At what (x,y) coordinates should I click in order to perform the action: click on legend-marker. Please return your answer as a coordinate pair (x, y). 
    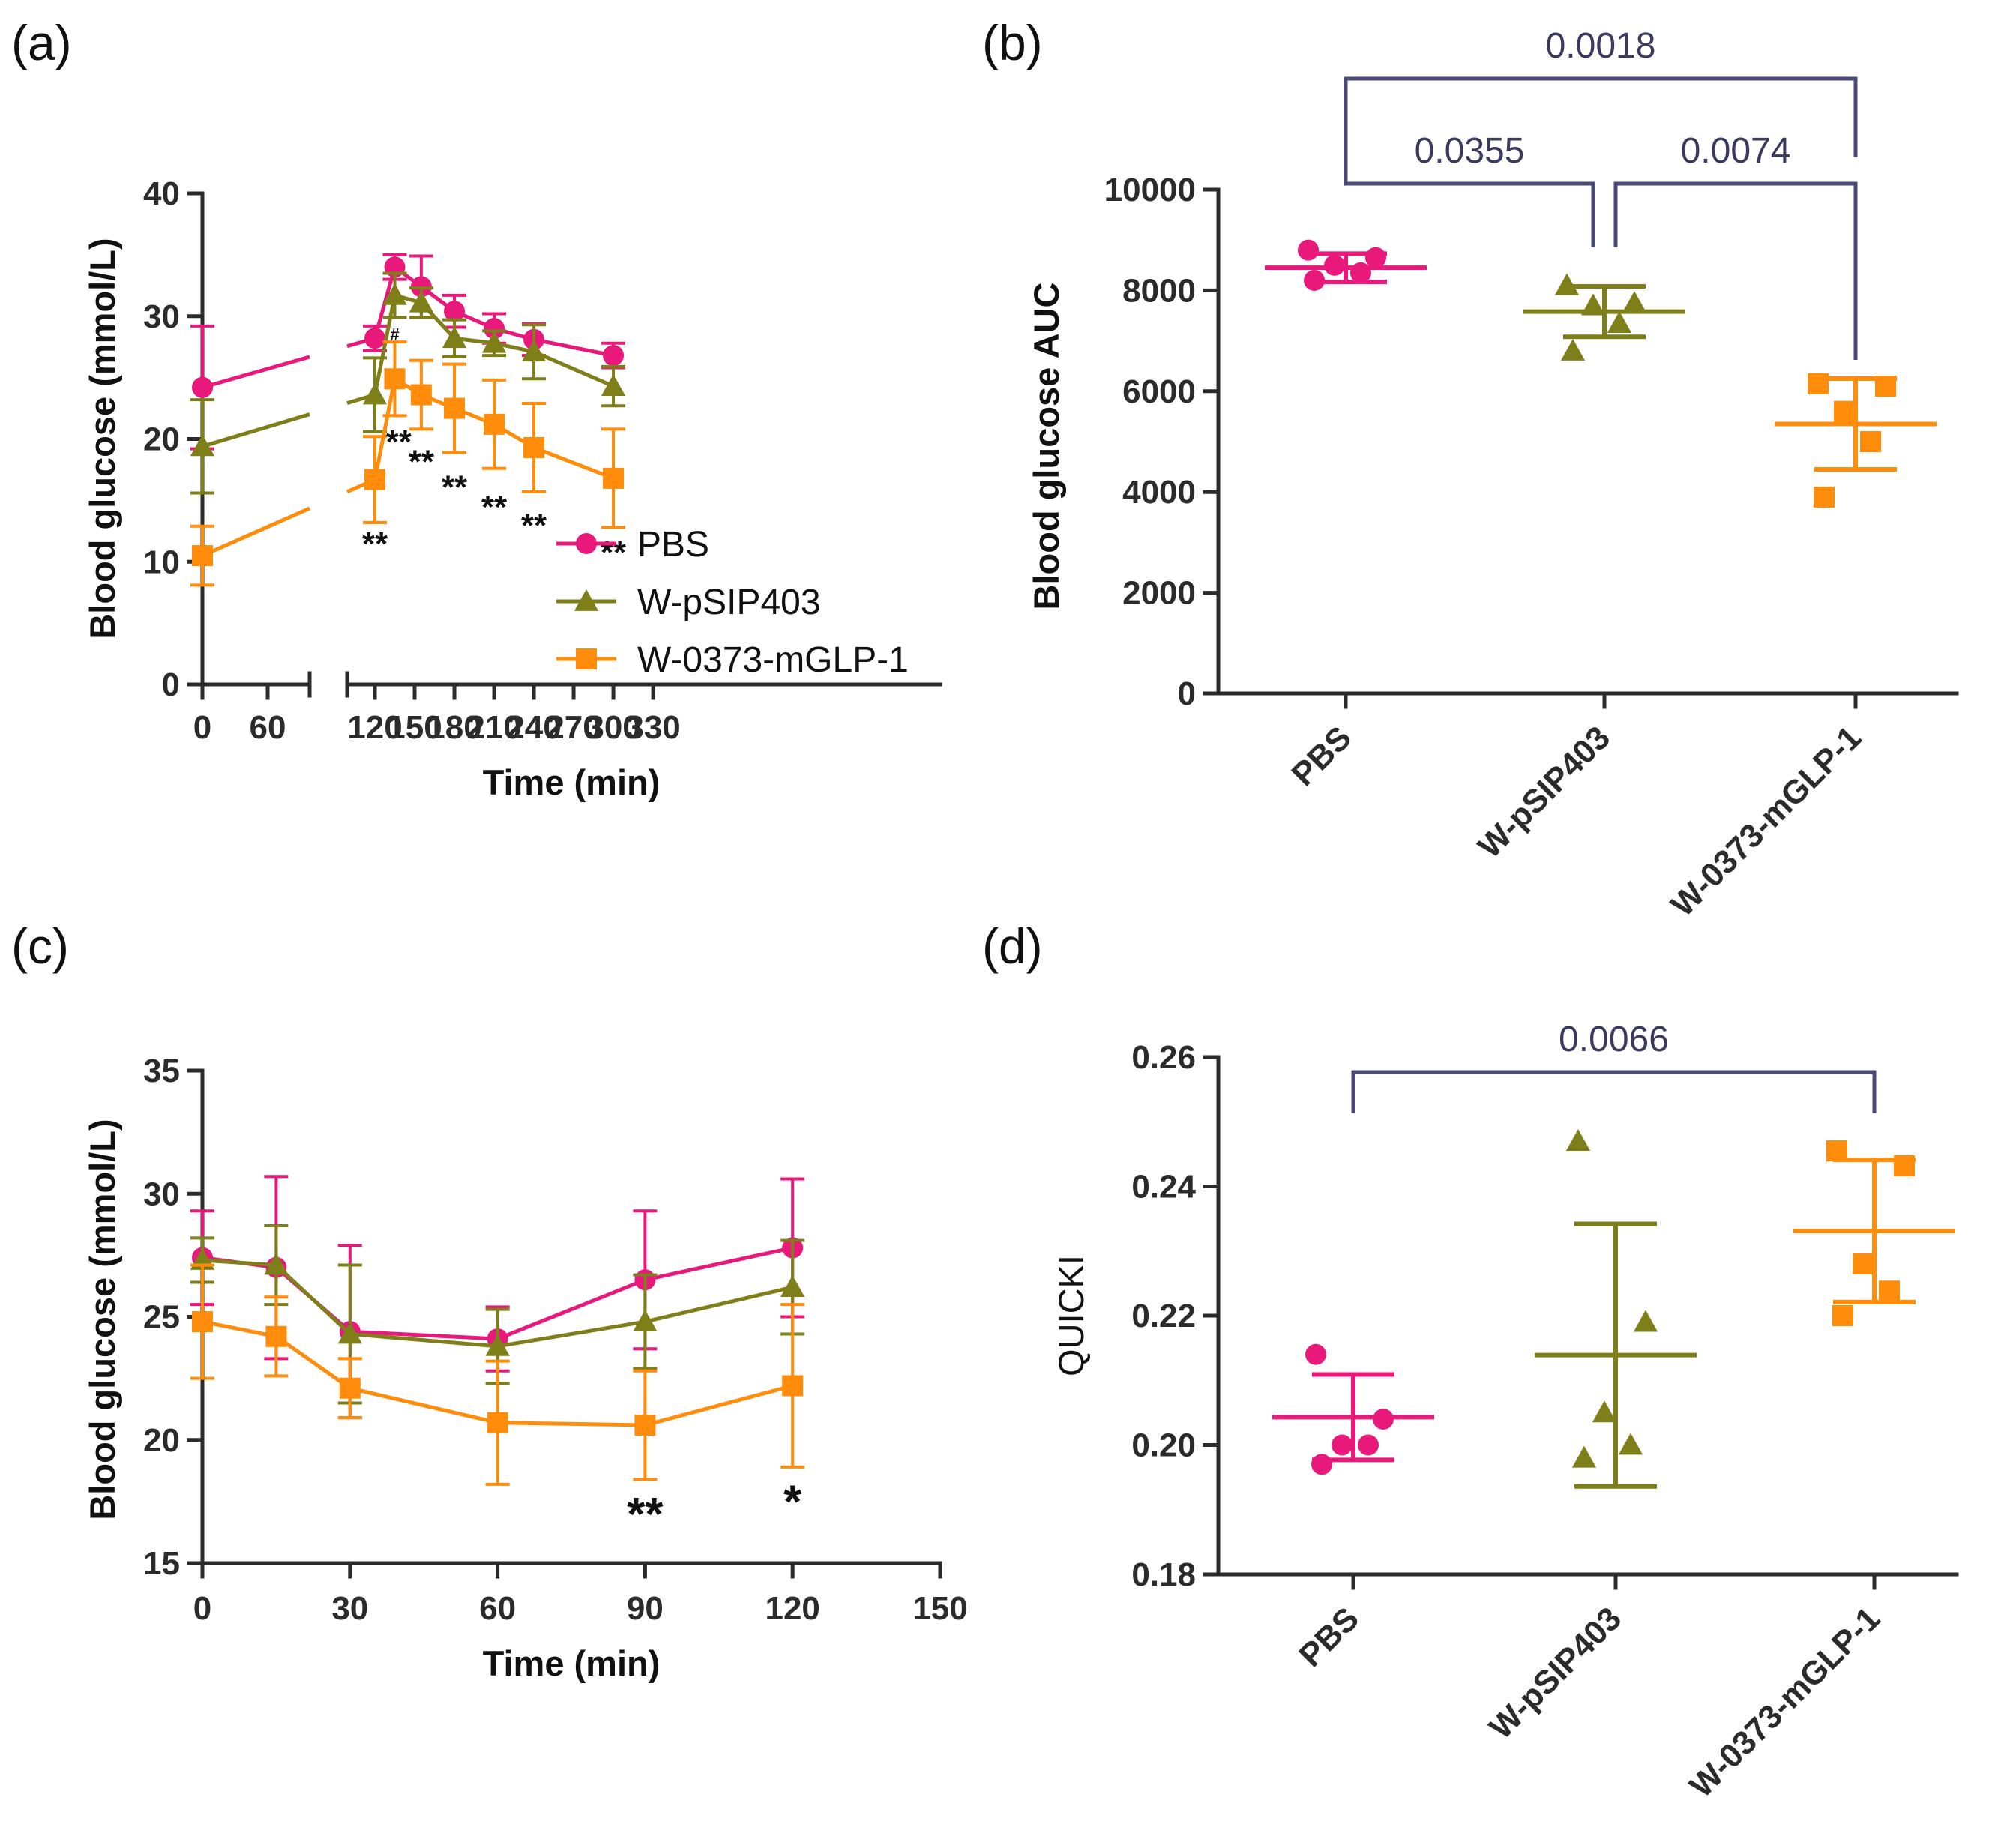
    Looking at the image, I should click on (586, 600).